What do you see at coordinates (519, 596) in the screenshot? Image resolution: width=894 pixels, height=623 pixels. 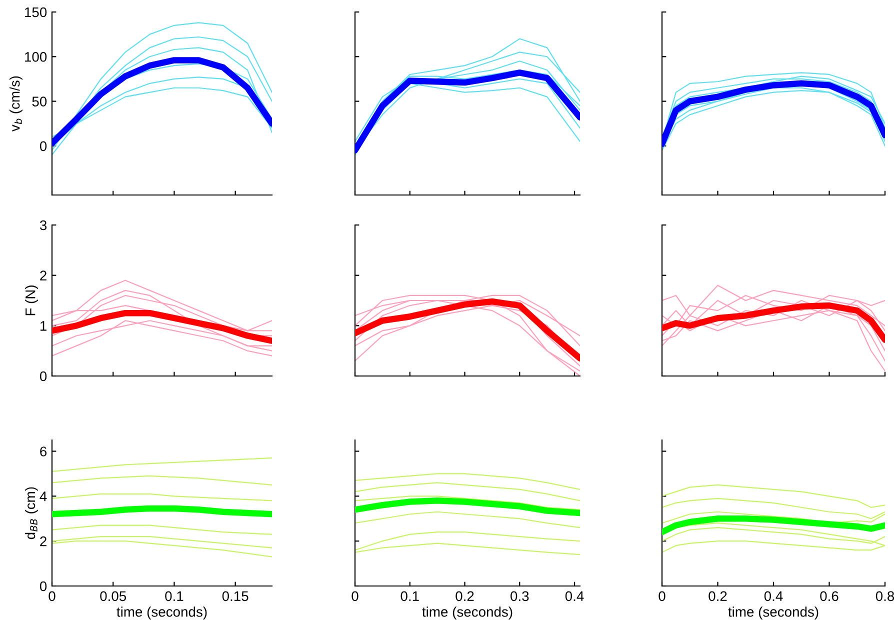 I see `x-tick-label: 0.3` at bounding box center [519, 596].